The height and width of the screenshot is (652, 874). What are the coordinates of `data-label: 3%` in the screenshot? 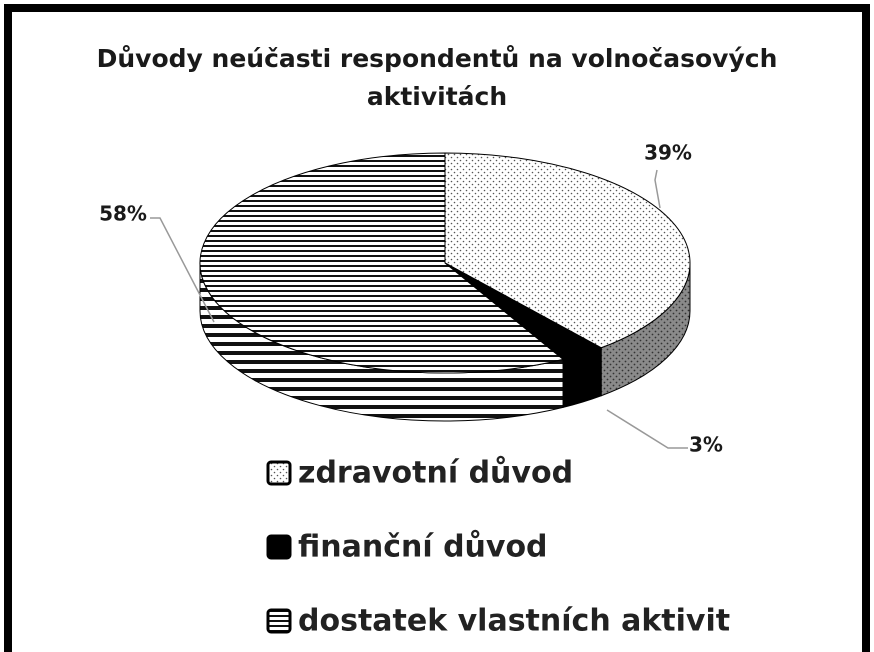 It's located at (706, 445).